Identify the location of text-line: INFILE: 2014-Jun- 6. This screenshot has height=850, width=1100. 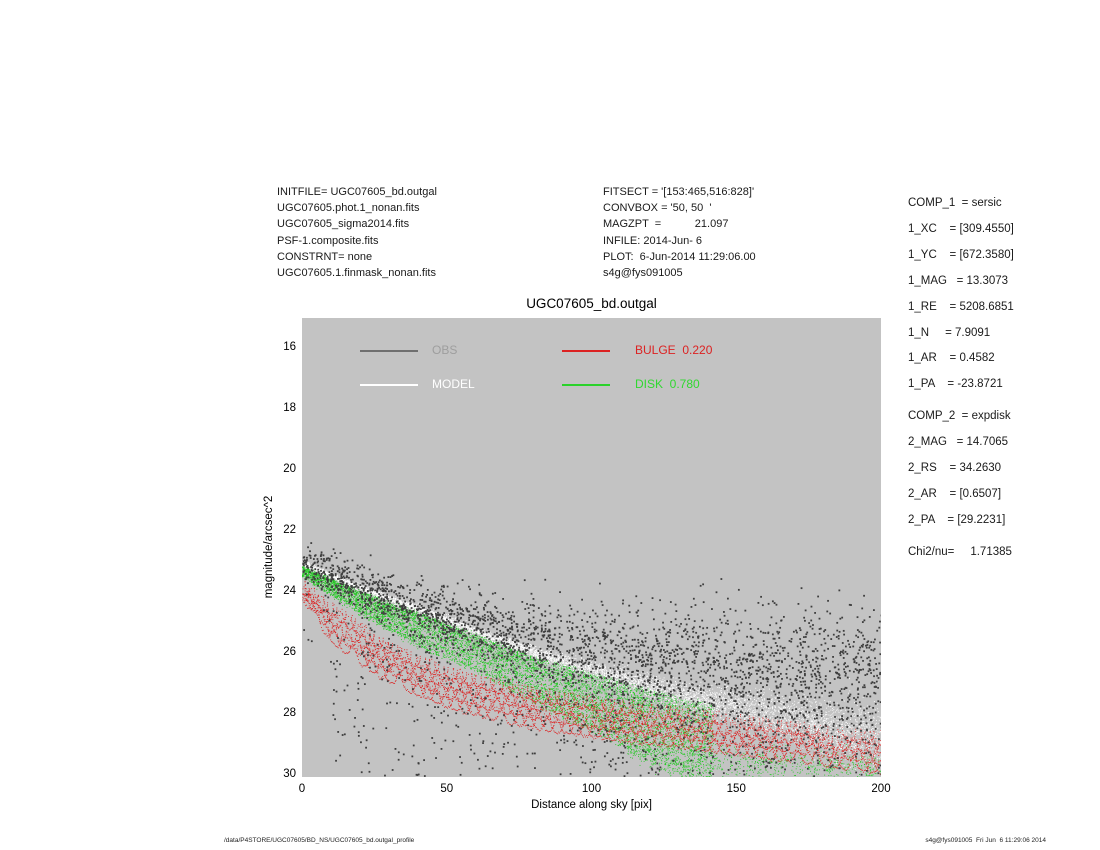
(653, 240).